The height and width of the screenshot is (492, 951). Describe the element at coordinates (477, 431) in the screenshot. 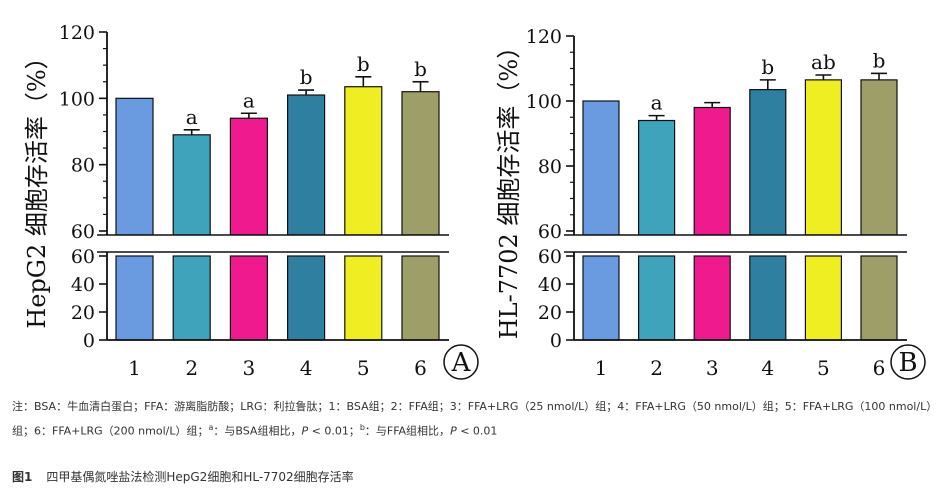

I see `note-text-5: < 0.01` at that location.